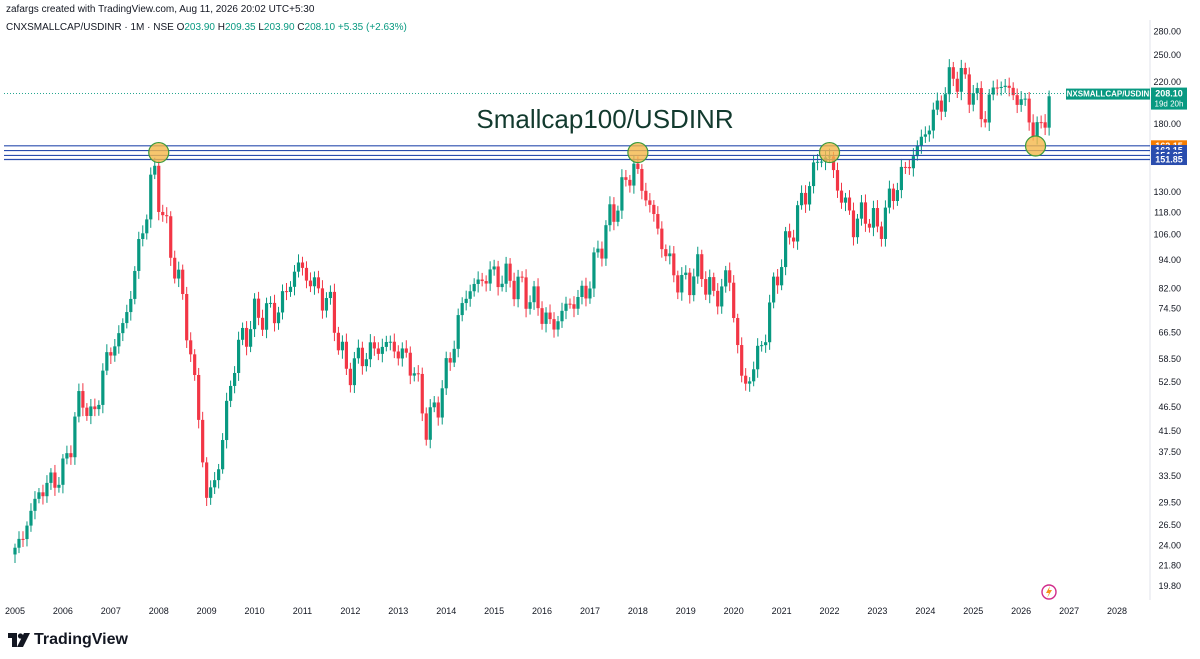 The height and width of the screenshot is (659, 1200). What do you see at coordinates (1049, 592) in the screenshot?
I see `lightning-icon` at bounding box center [1049, 592].